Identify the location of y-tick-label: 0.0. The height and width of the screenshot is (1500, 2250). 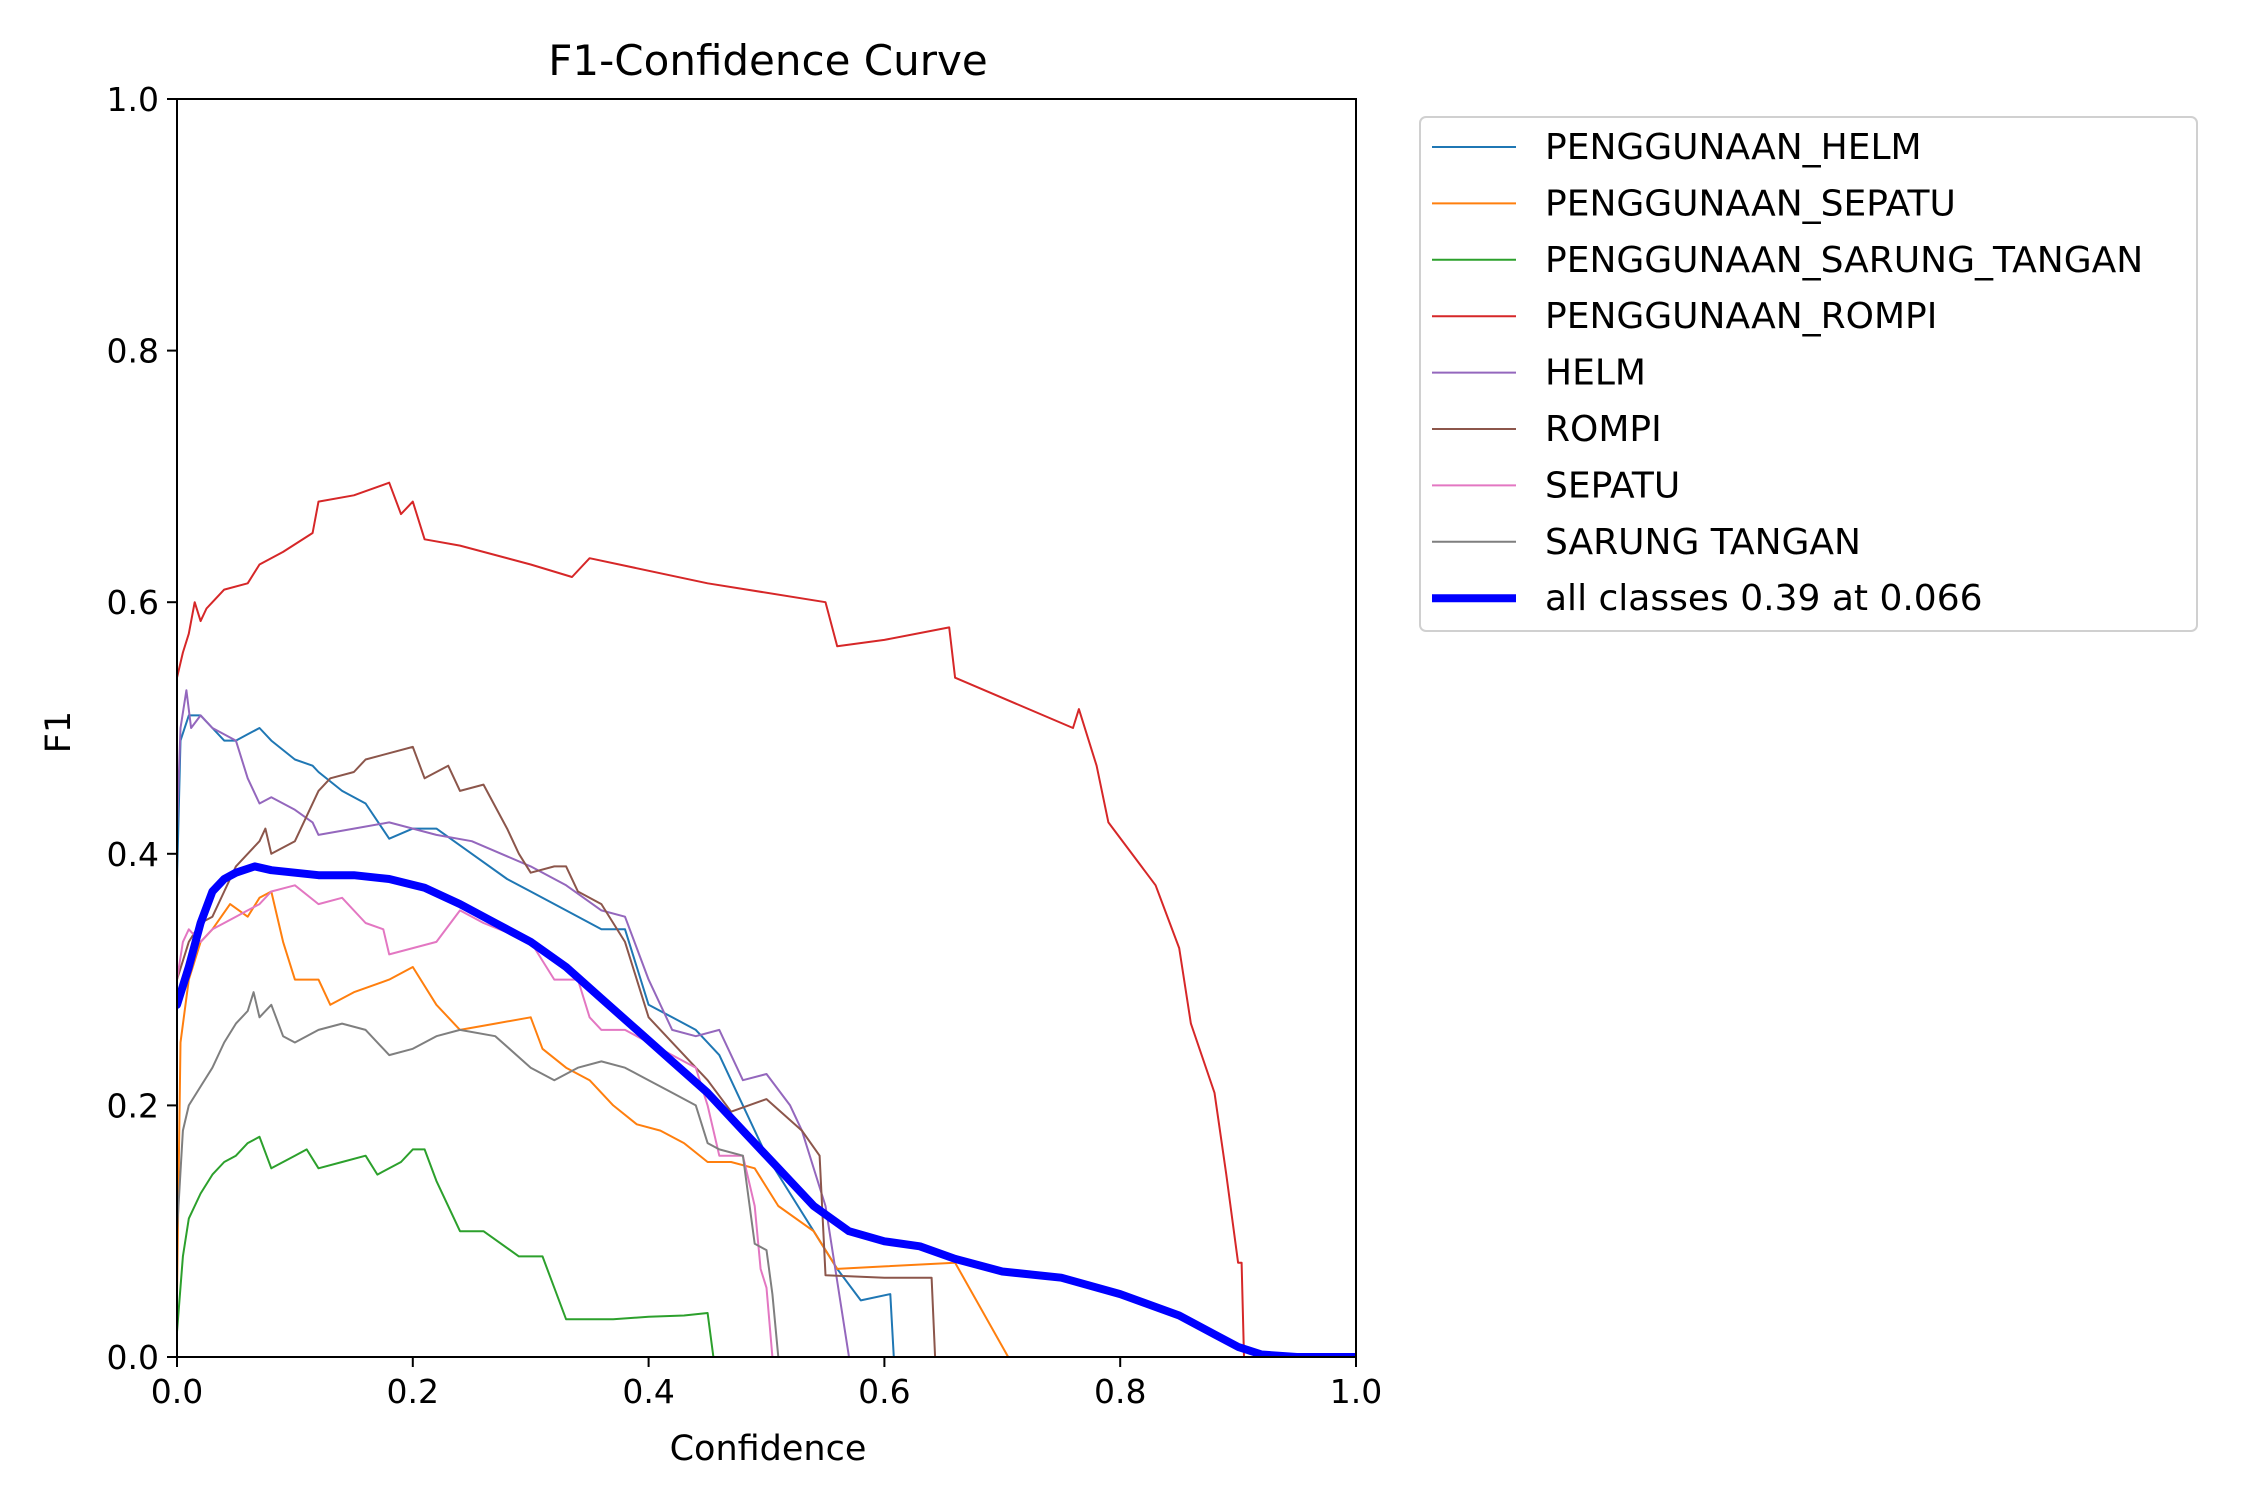
(133, 1357).